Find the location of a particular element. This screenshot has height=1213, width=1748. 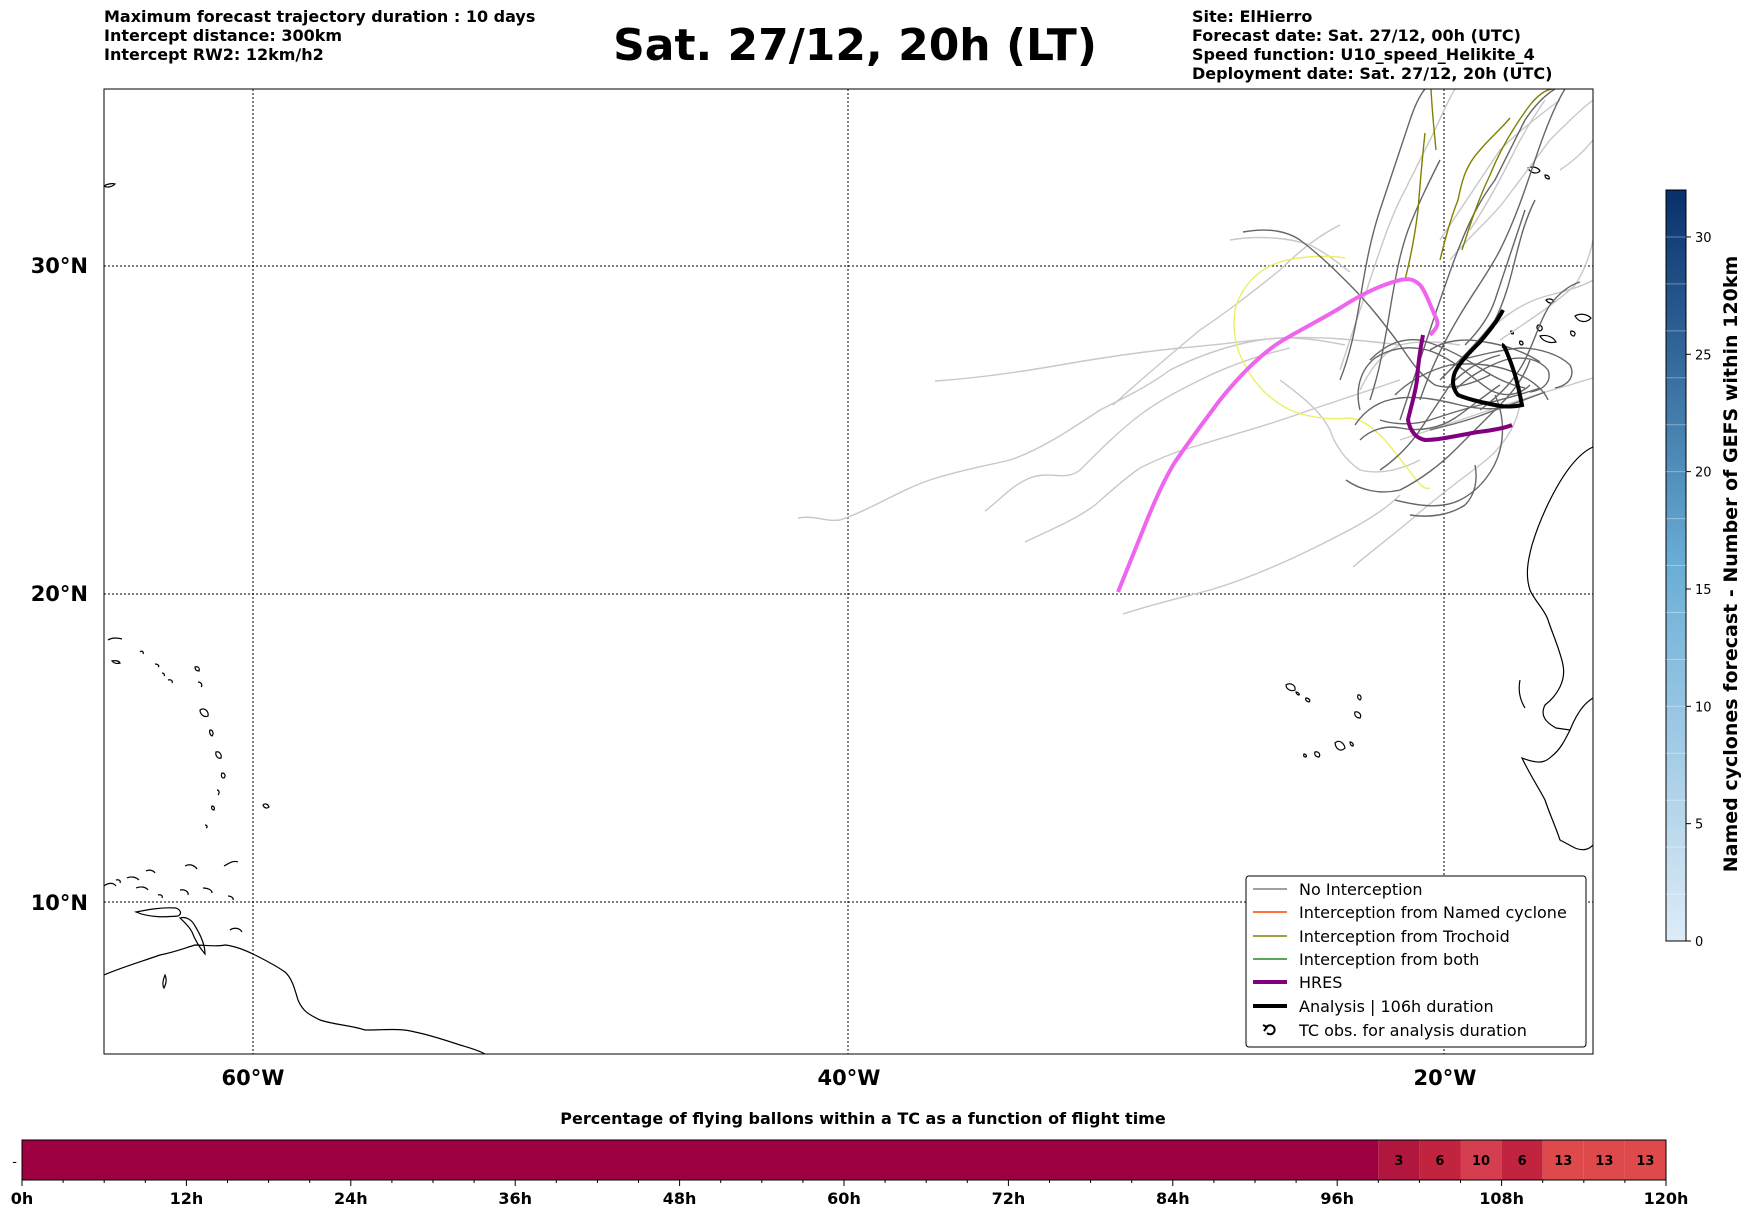

flight-bar-tick-label: 24h is located at coordinates (351, 1198).